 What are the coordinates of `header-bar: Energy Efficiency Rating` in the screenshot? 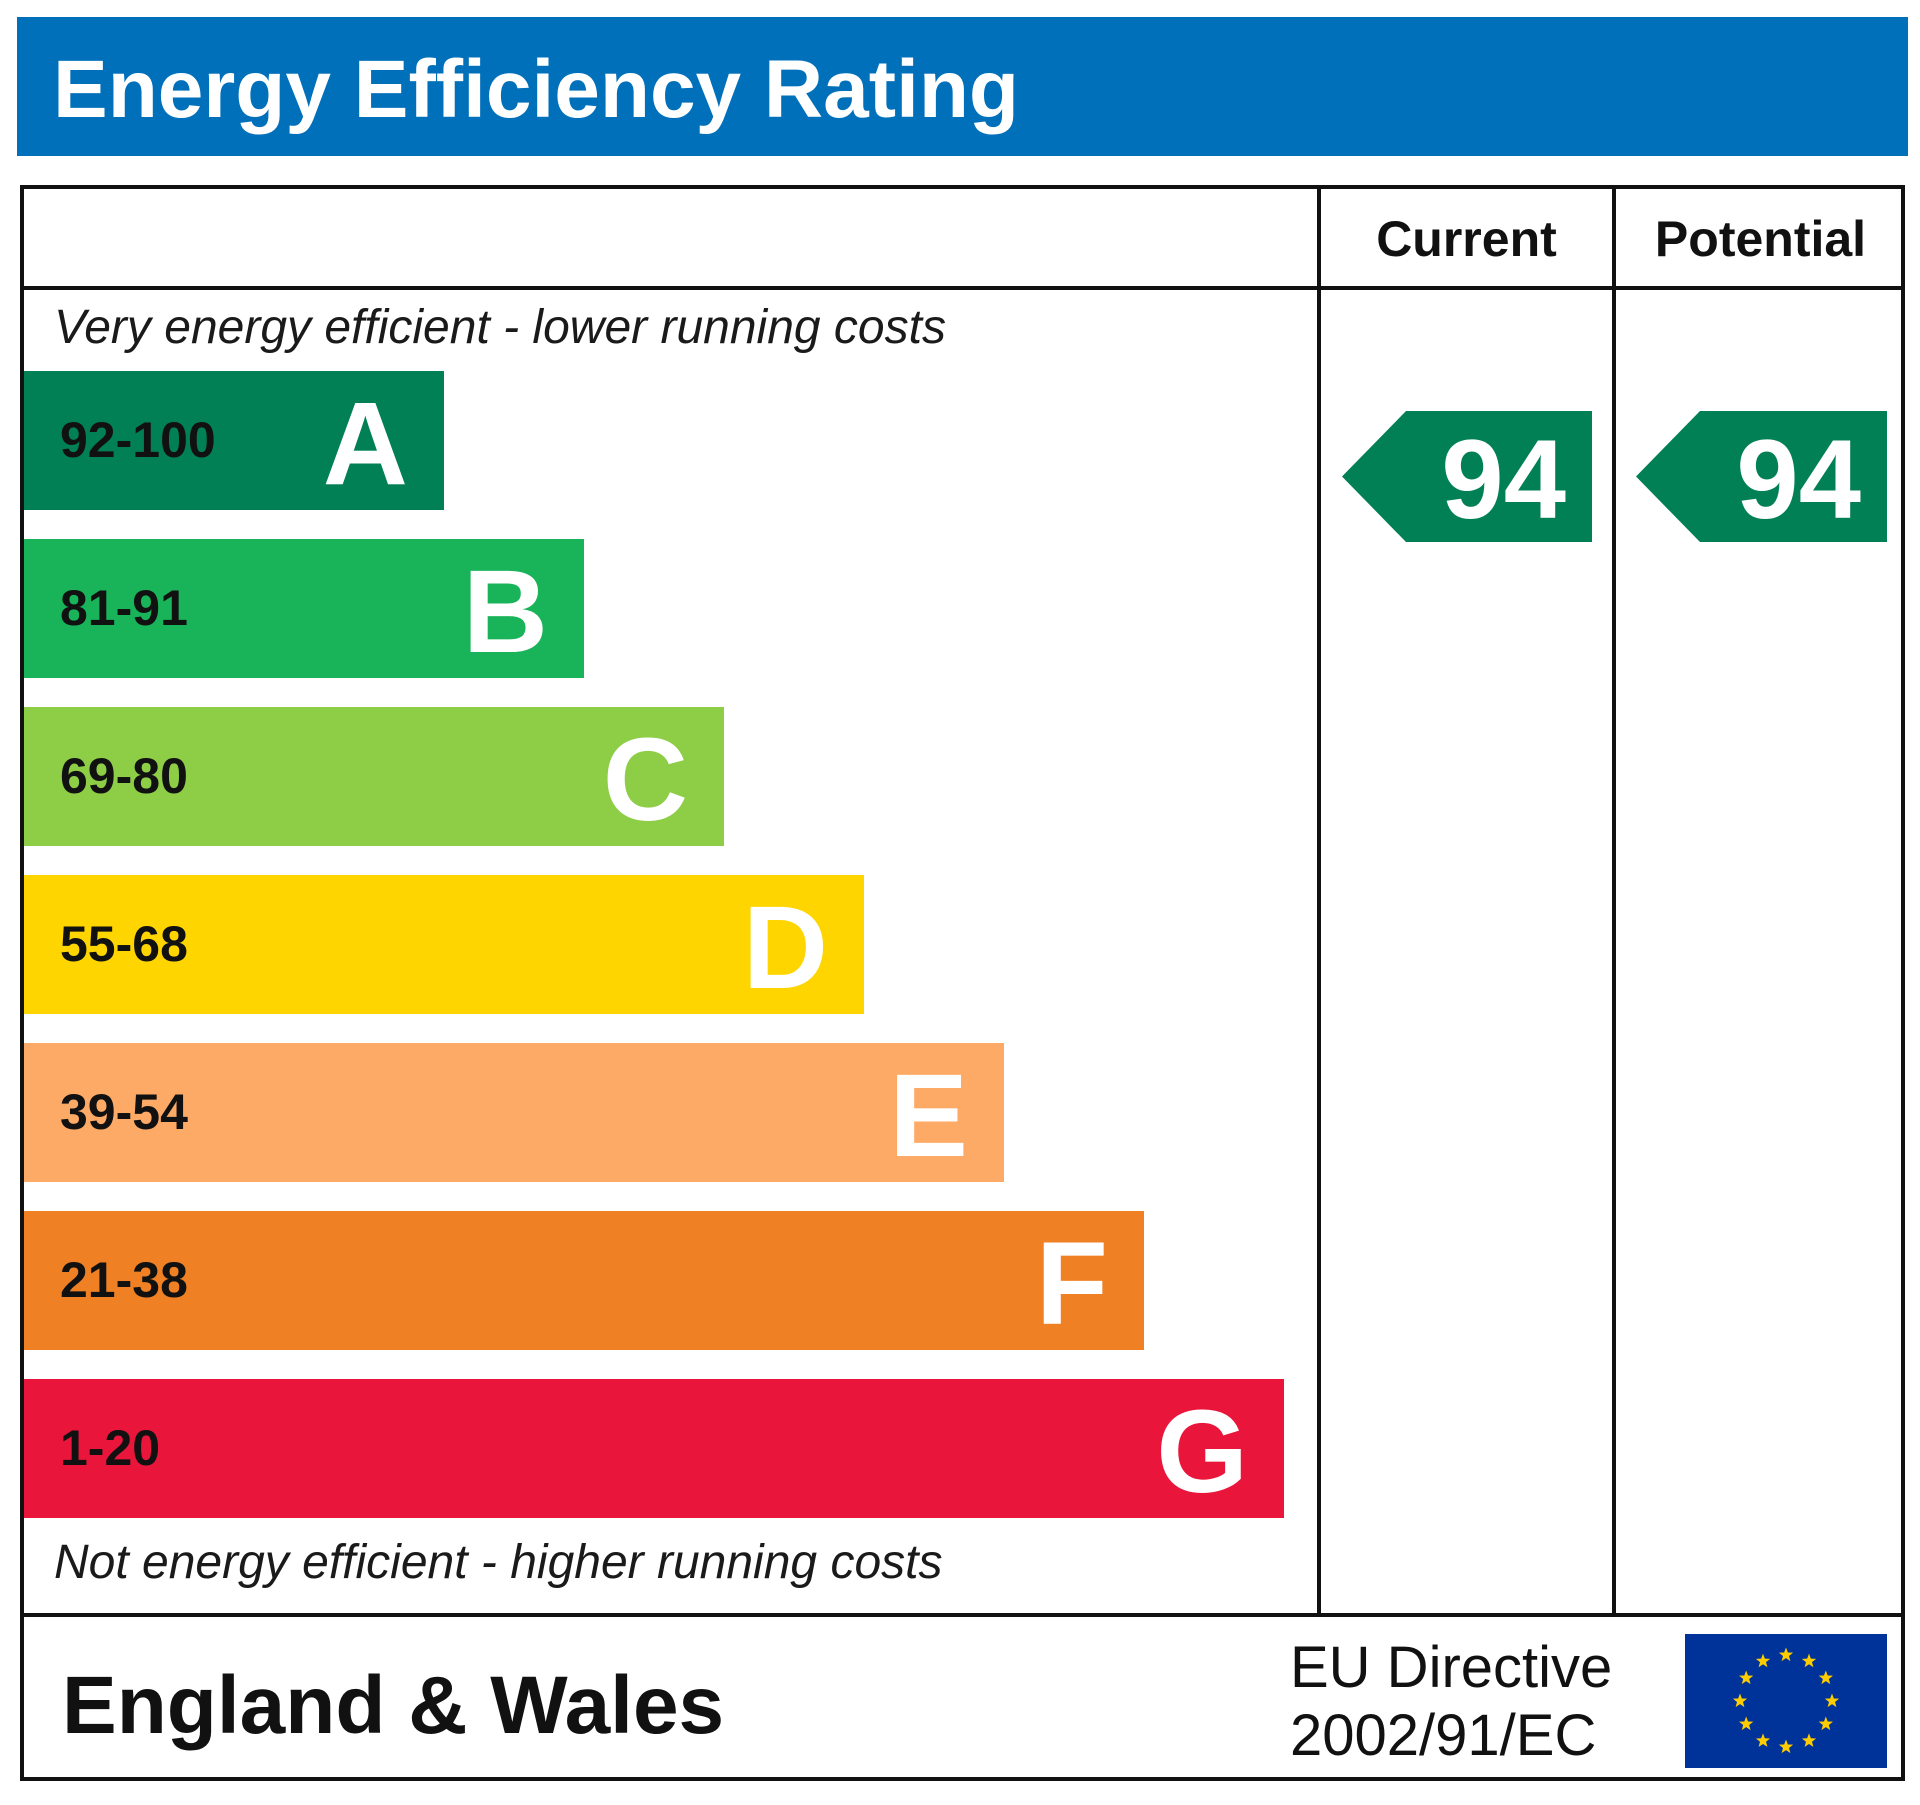 It's located at (962, 86).